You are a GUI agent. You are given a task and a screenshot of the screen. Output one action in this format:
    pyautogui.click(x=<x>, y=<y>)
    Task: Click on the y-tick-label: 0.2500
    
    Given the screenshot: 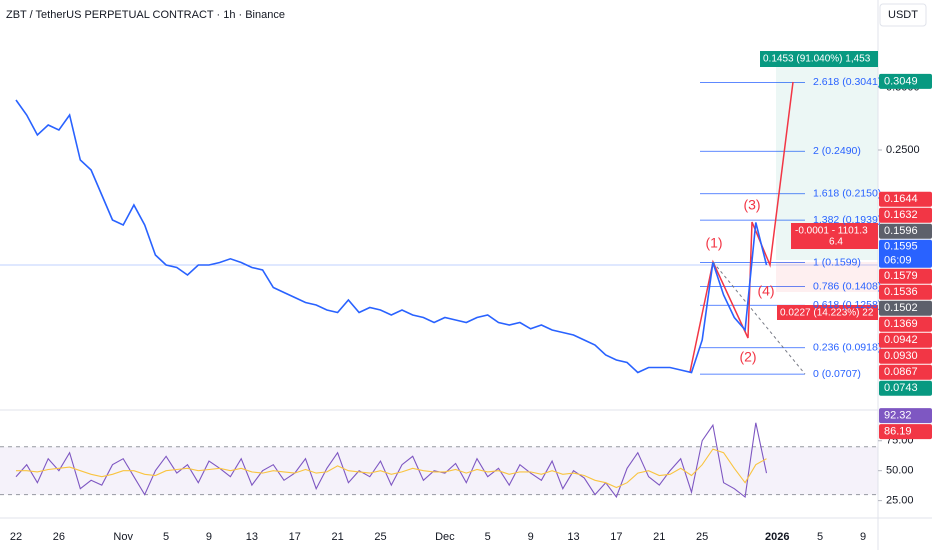 What is the action you would take?
    pyautogui.click(x=903, y=150)
    